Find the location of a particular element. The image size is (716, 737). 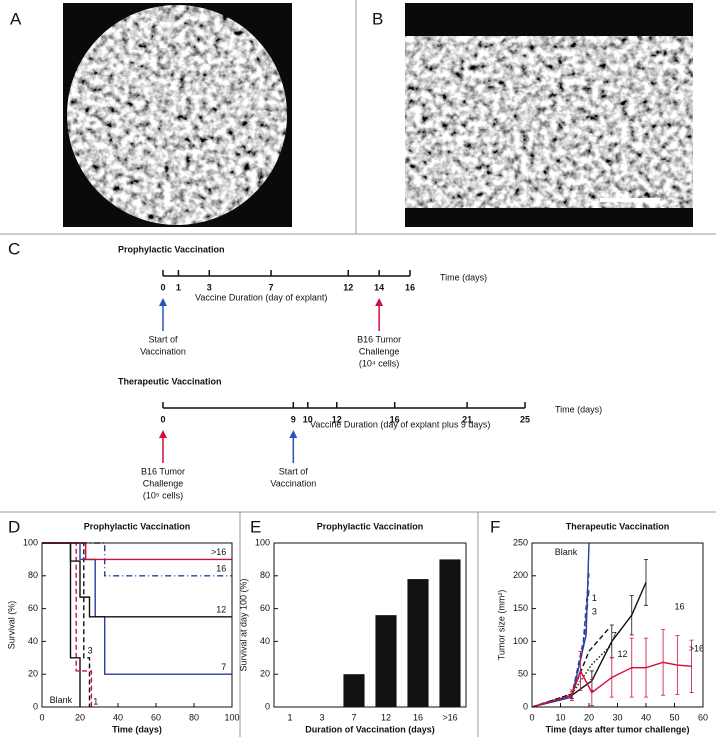

x-axis-label: Time (days after tumor challenge) is located at coordinates (618, 729).